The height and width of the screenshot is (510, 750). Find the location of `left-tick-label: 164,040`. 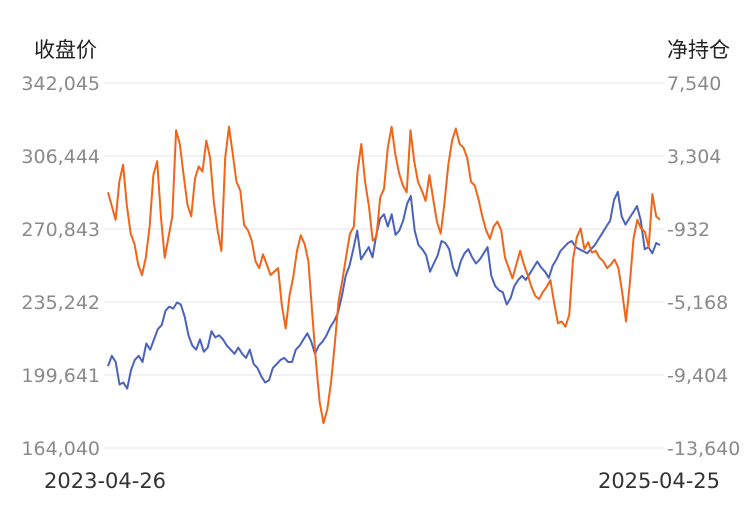

left-tick-label: 164,040 is located at coordinates (60, 449).